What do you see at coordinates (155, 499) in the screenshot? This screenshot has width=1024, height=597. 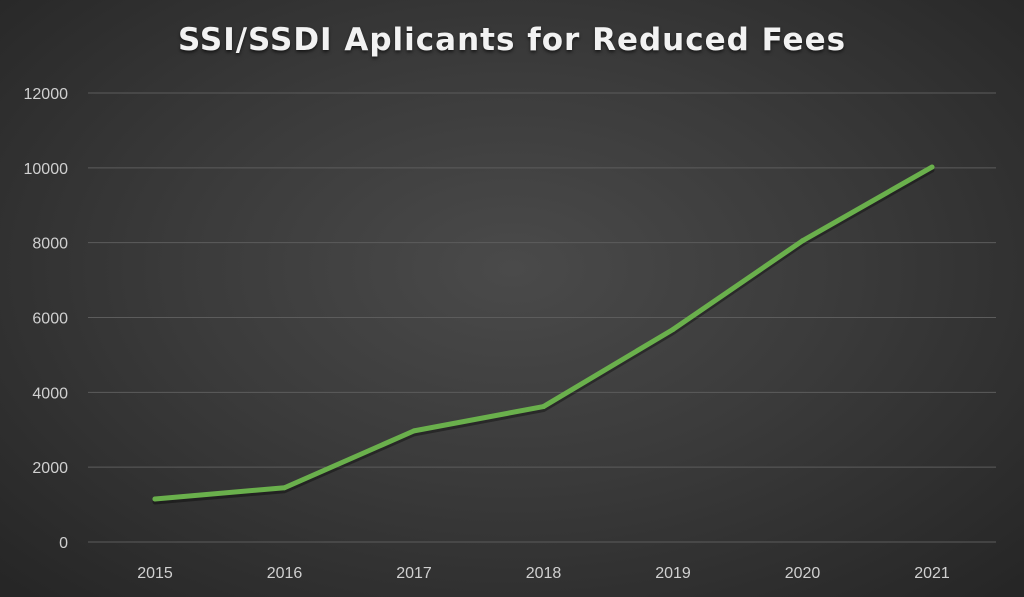 I see `data-point-2015` at bounding box center [155, 499].